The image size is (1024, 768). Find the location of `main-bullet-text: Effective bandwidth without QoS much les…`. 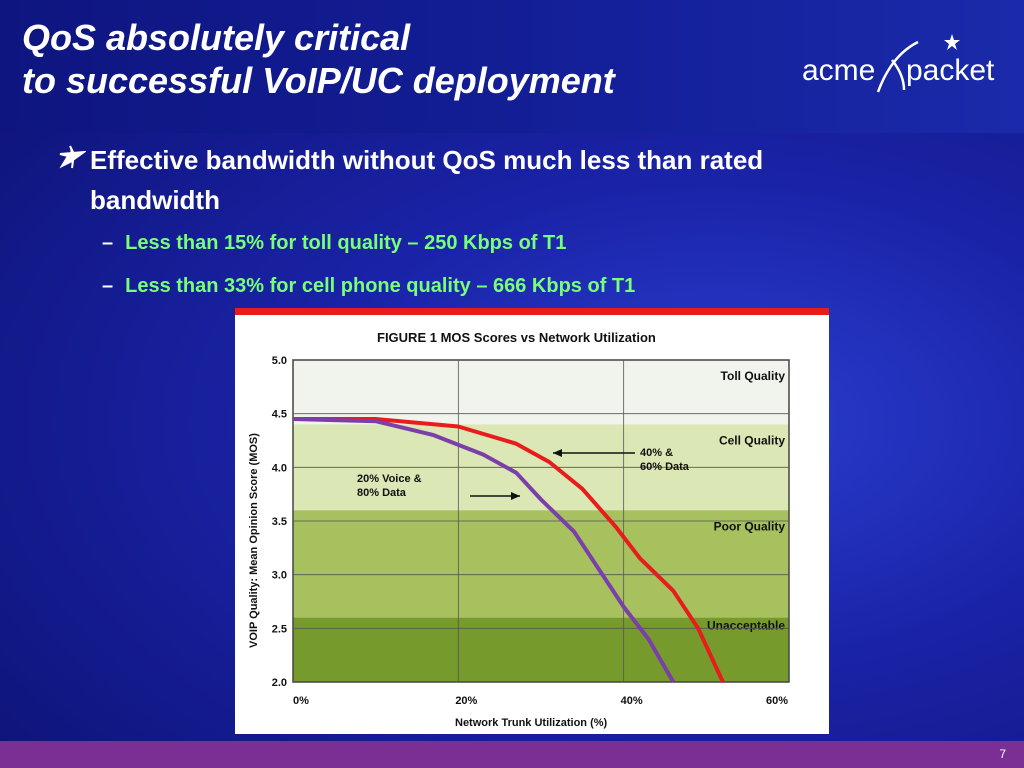

main-bullet-text: Effective bandwidth without QoS much les… is located at coordinates (427, 180).